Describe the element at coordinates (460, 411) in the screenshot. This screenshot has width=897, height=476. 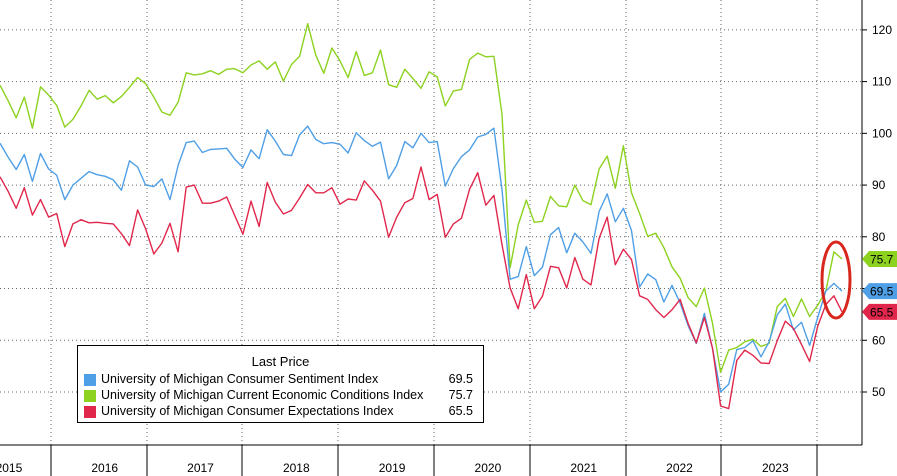
I see `legend-value-expectations: 65.5` at that location.